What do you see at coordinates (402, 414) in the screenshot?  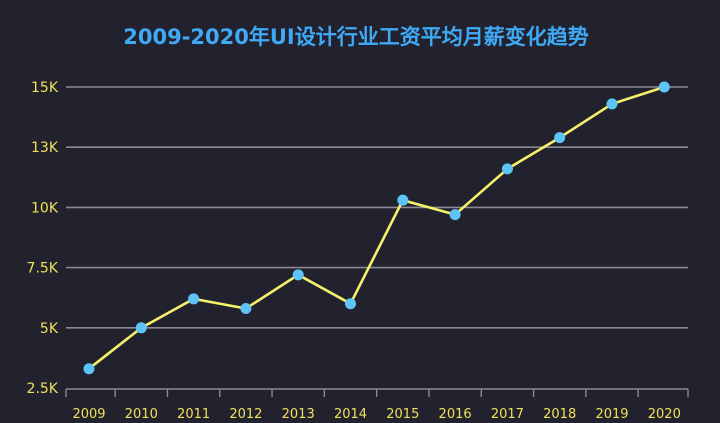 I see `x-tick-label: 2015` at bounding box center [402, 414].